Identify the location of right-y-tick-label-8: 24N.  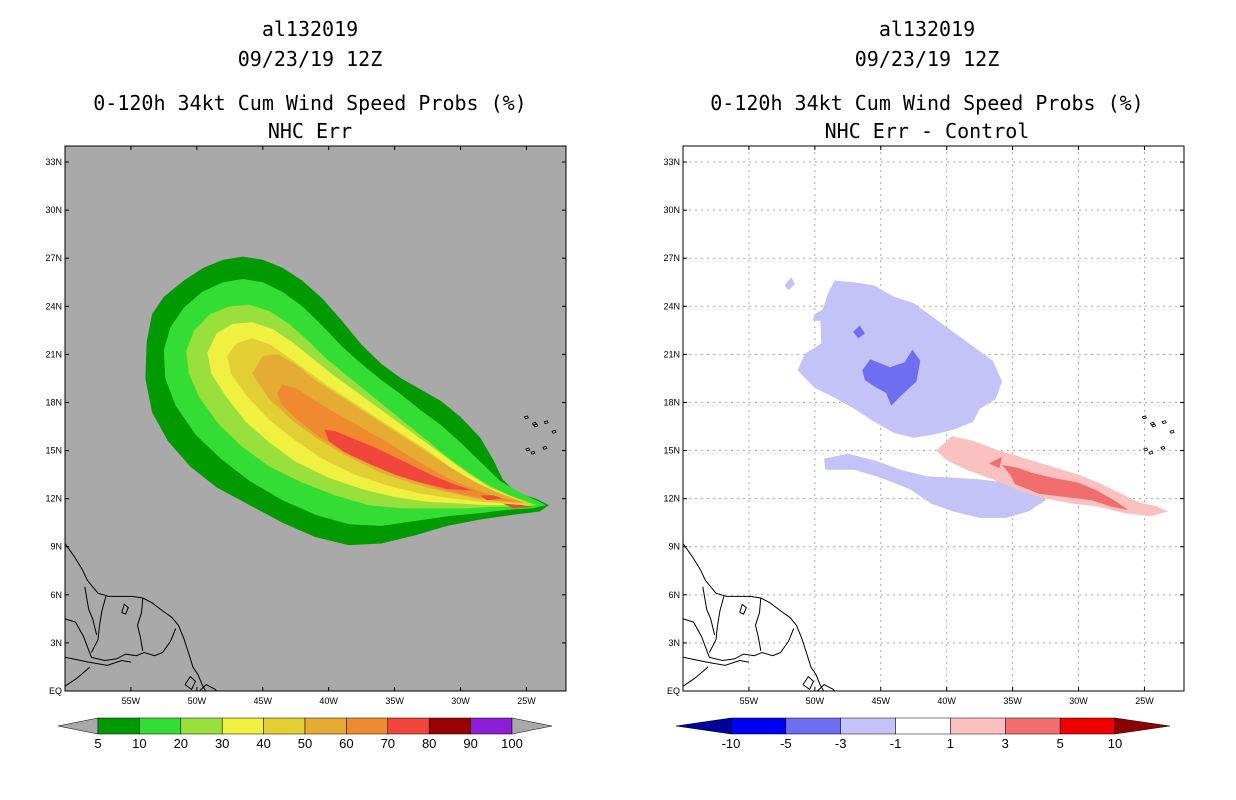
(671, 306).